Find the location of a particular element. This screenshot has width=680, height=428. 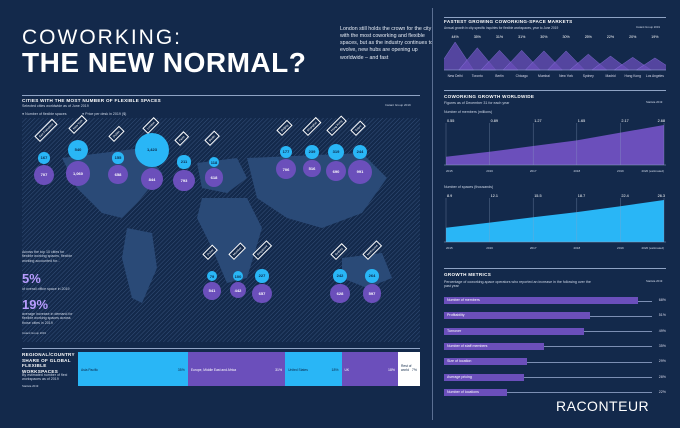

city-spaces-bubble: 244 is located at coordinates (360, 152).